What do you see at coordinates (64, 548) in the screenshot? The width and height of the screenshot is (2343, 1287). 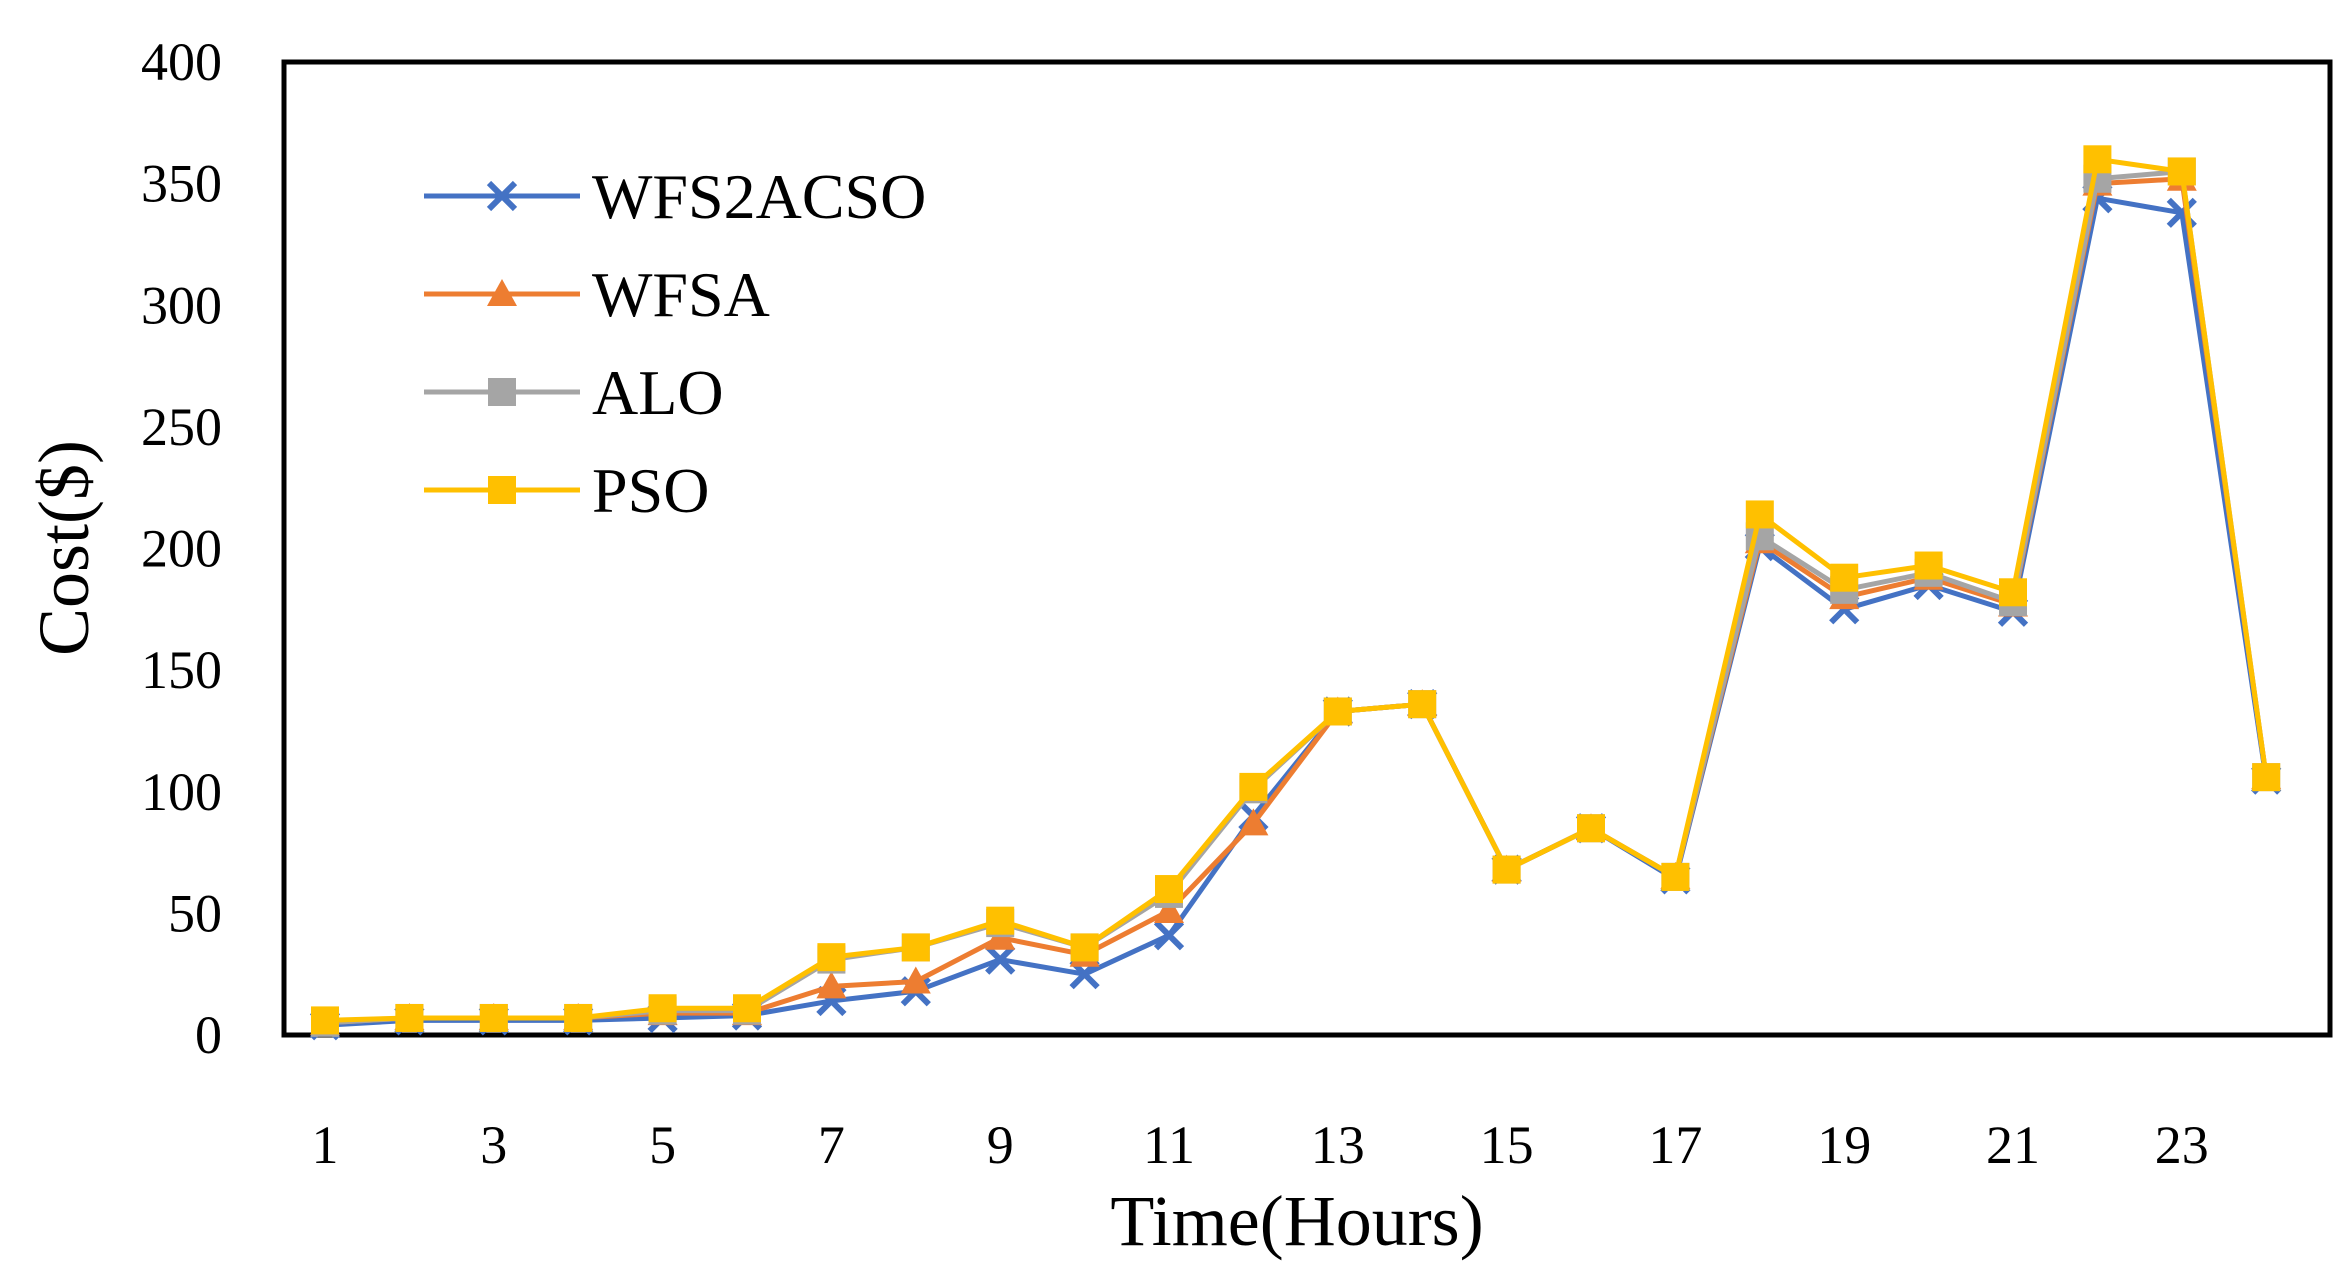 I see `y-axis-title: Cost($)` at bounding box center [64, 548].